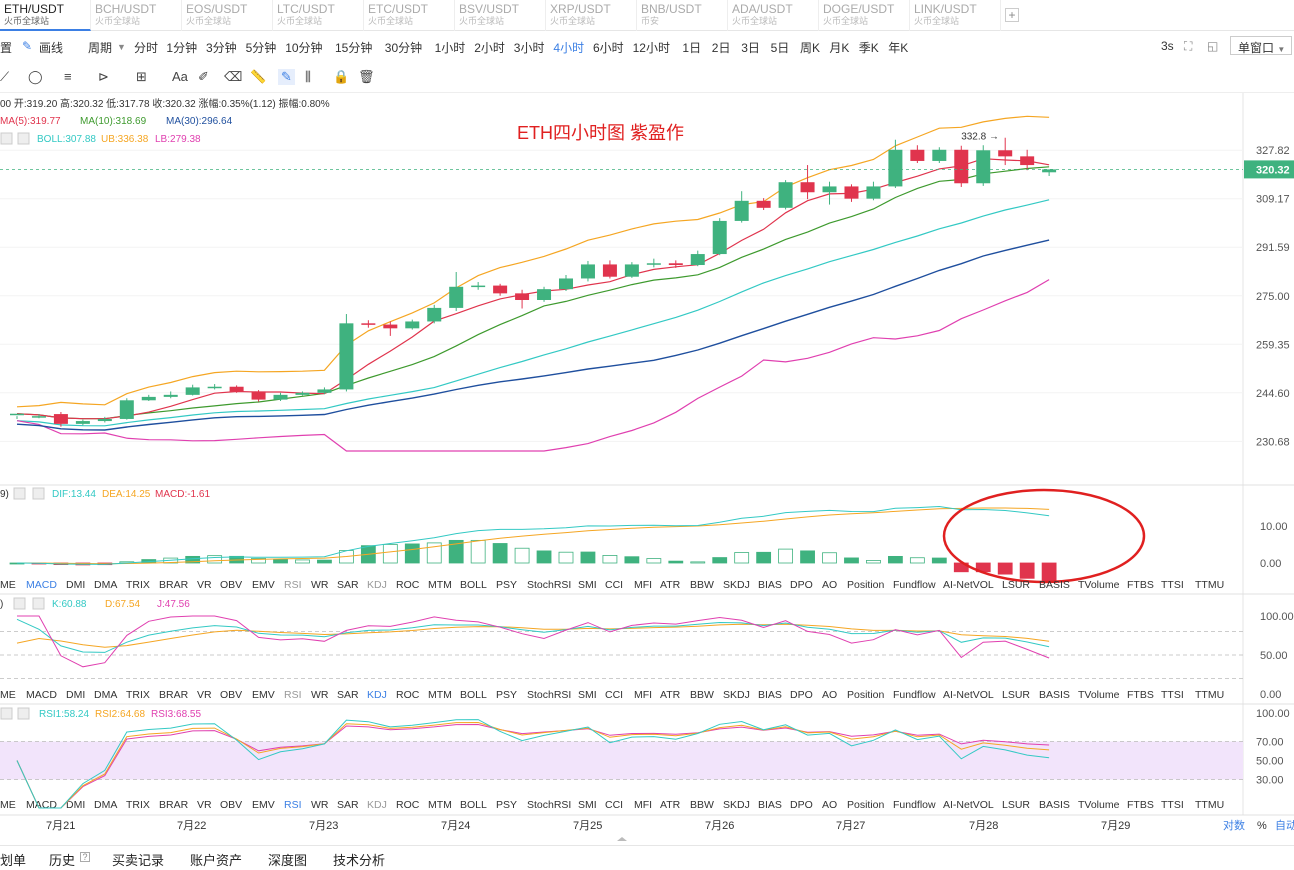 This screenshot has height=870, width=1294. I want to click on chevron-down-icon: ▼, so click(121, 47).